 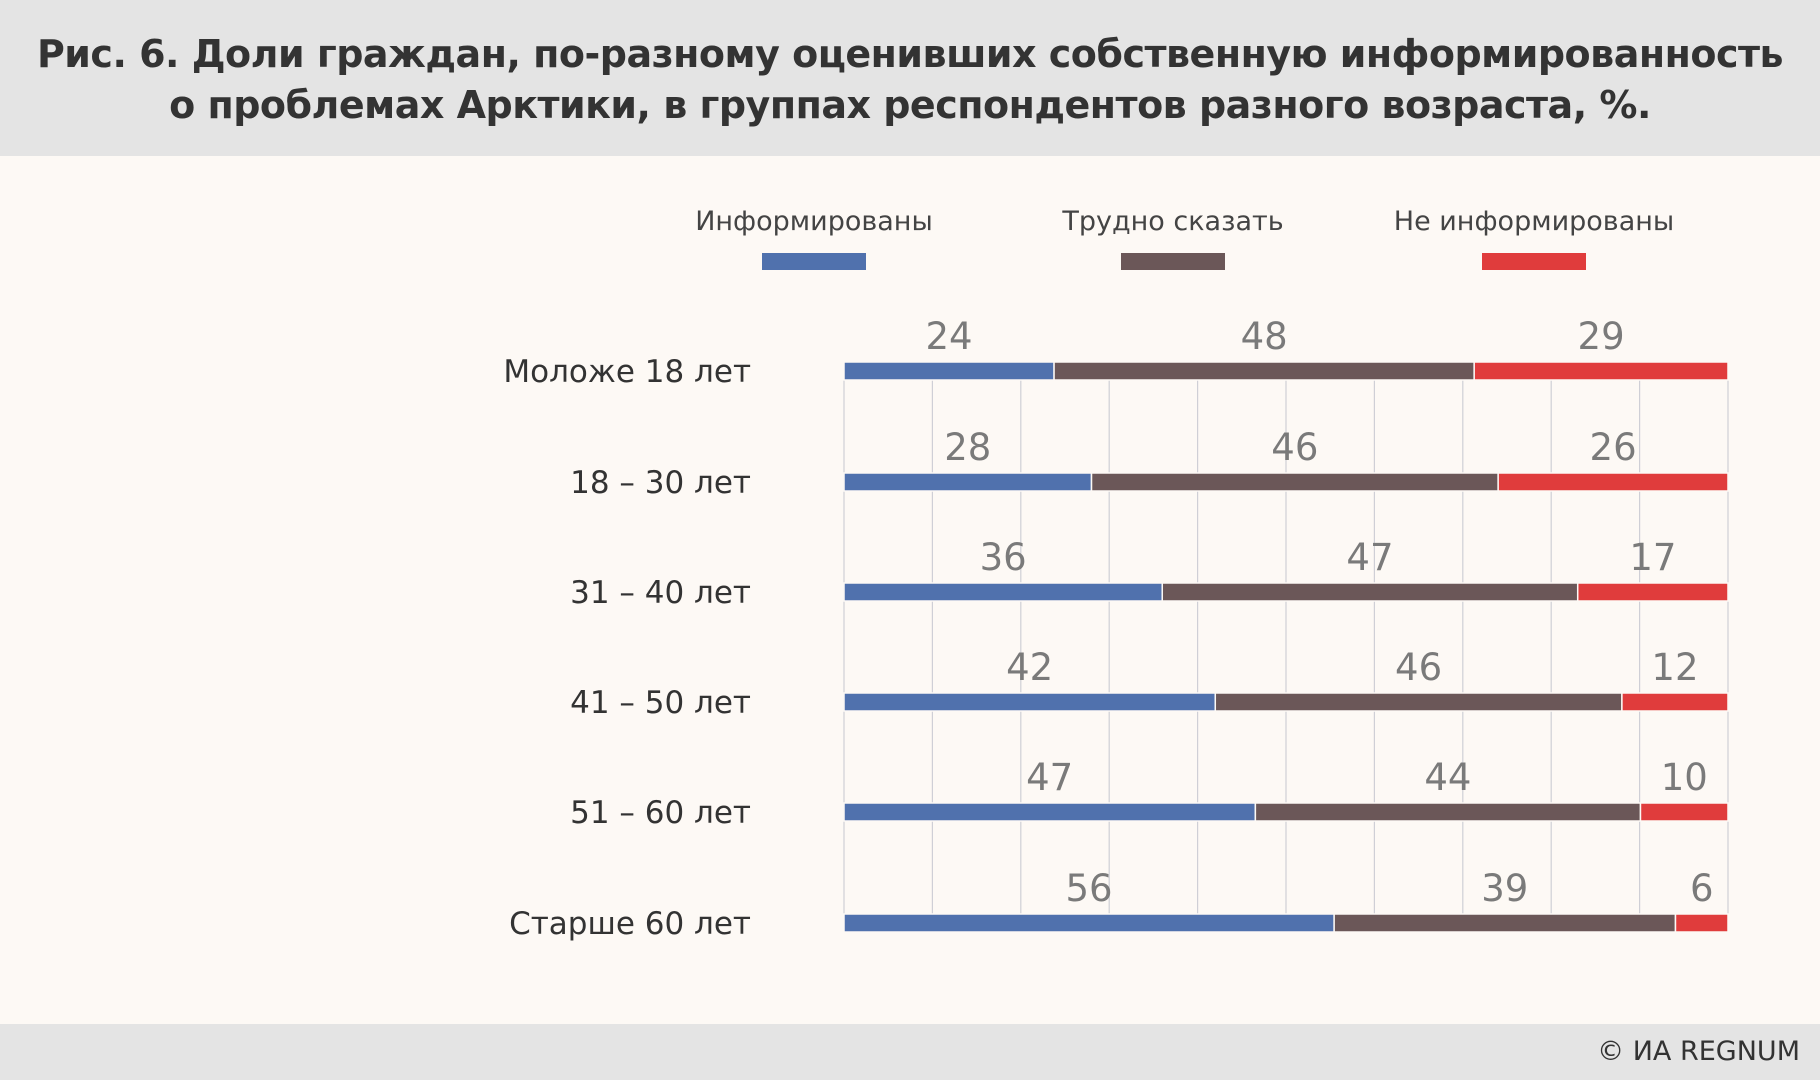 I want to click on value-label: 6, so click(x=1702, y=888).